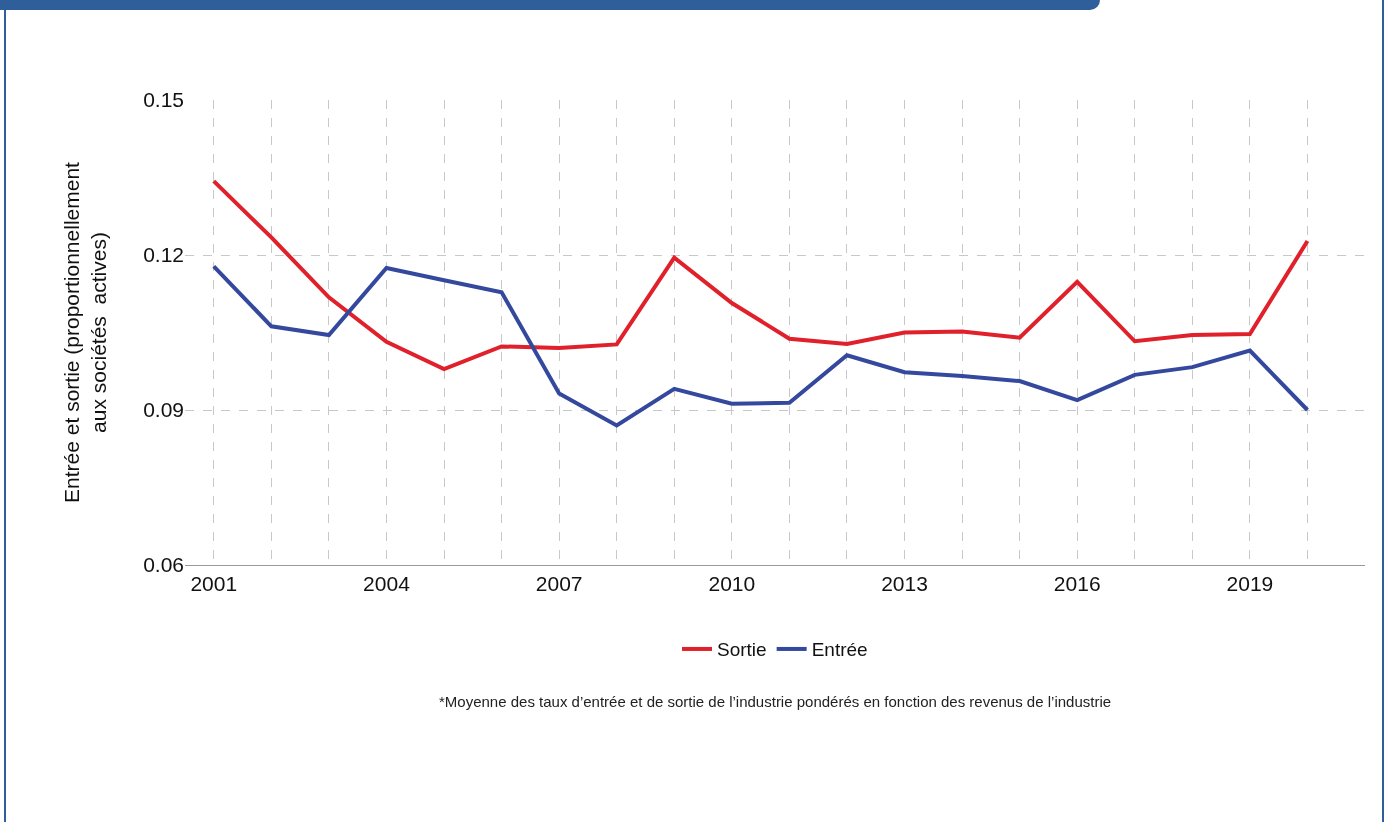  What do you see at coordinates (163, 255) in the screenshot?
I see `y-tick-label: 0.12` at bounding box center [163, 255].